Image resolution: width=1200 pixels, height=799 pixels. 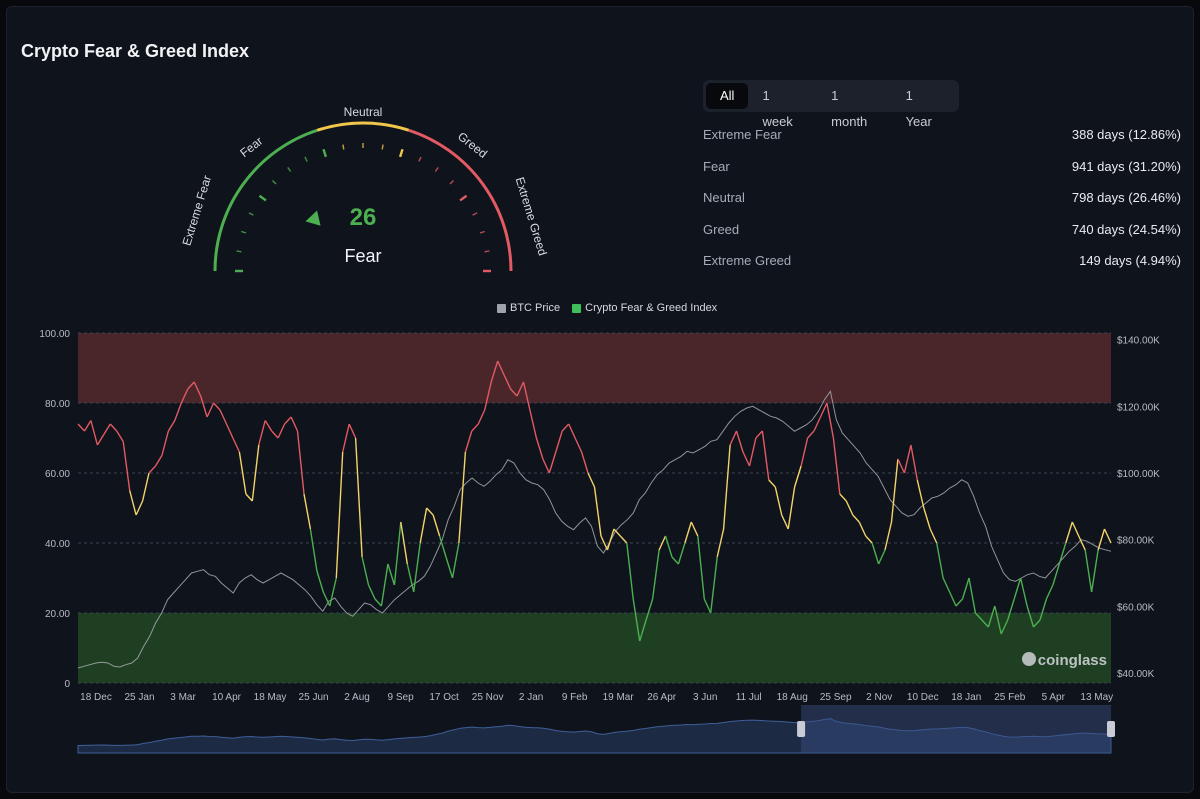 What do you see at coordinates (705, 697) in the screenshot?
I see `x-tick-label: 3 Jun` at bounding box center [705, 697].